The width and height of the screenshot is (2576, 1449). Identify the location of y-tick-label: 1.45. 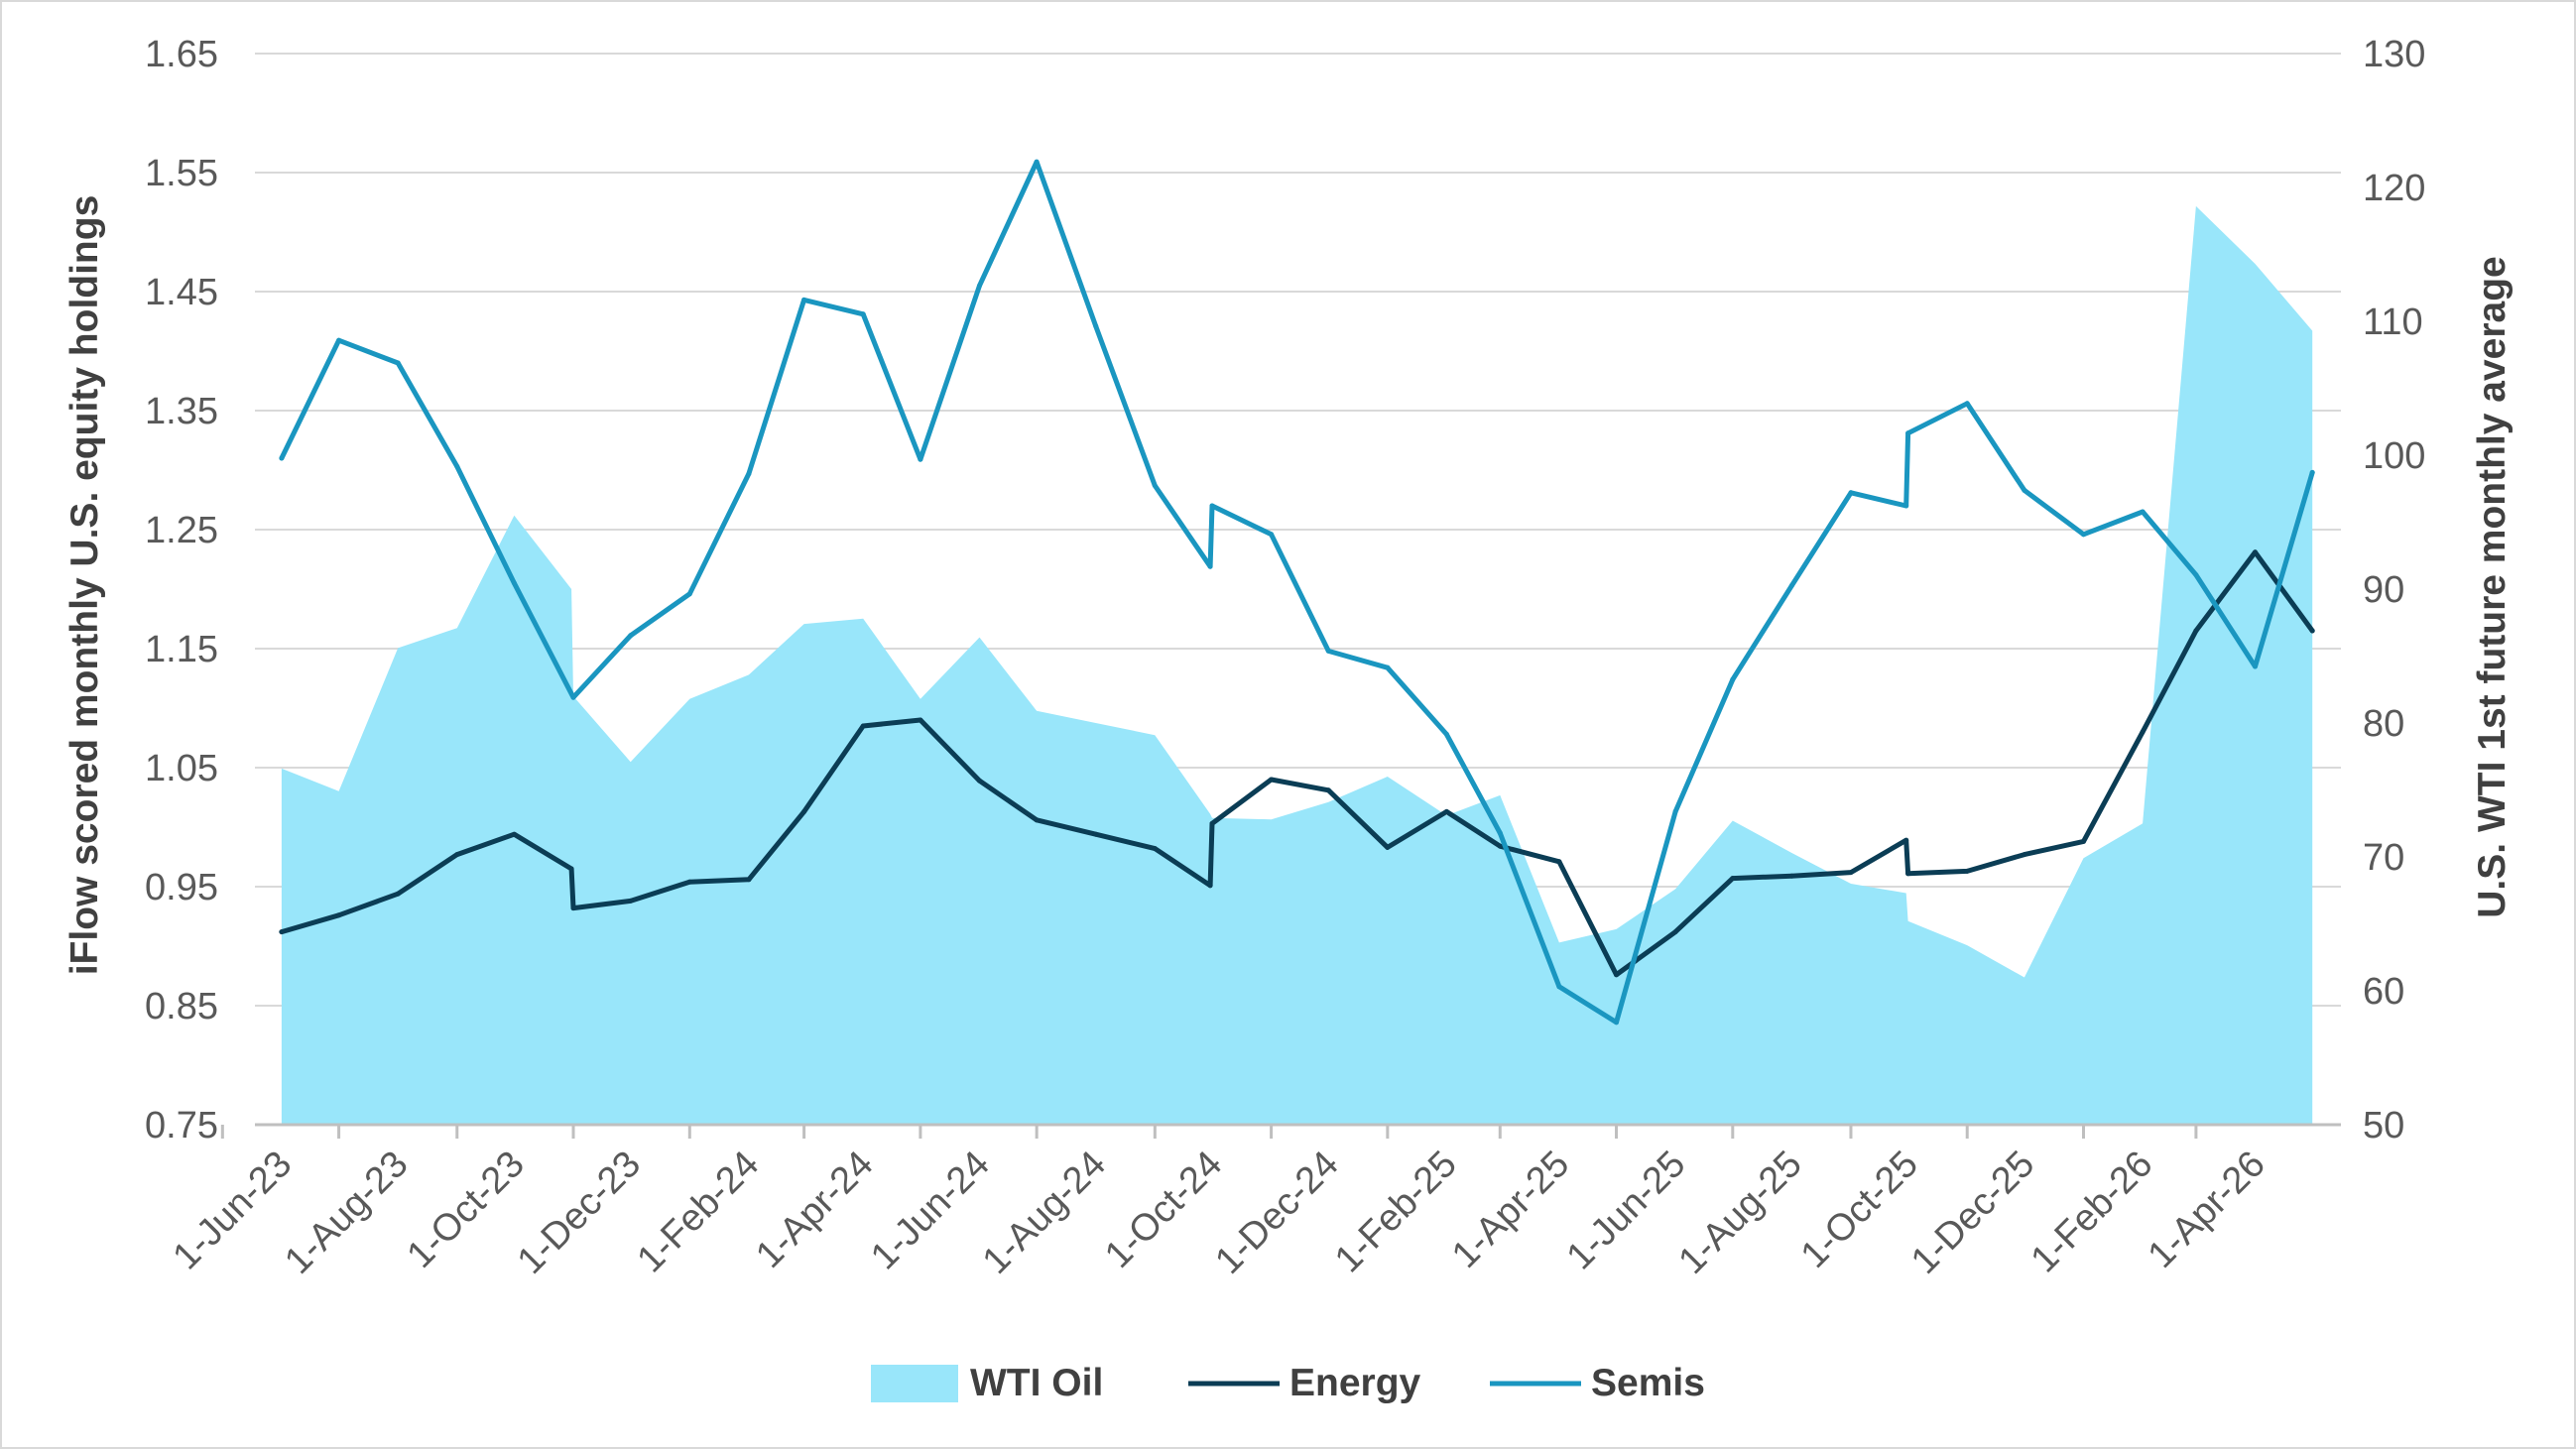
(181, 292).